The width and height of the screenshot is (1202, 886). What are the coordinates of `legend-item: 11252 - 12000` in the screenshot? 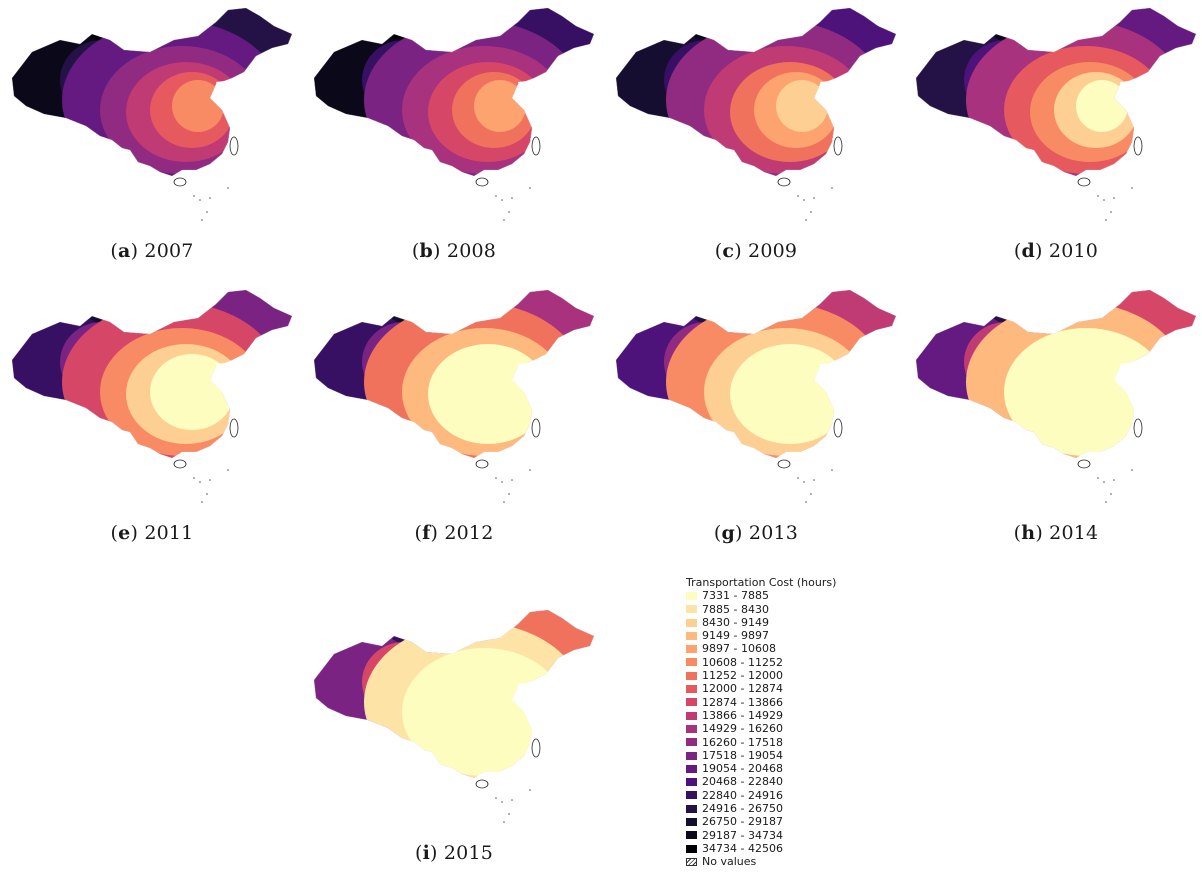 It's located at (801, 675).